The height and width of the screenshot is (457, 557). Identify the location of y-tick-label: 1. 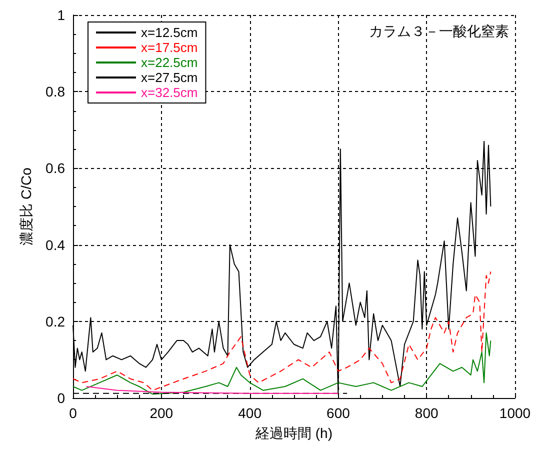
(61, 15).